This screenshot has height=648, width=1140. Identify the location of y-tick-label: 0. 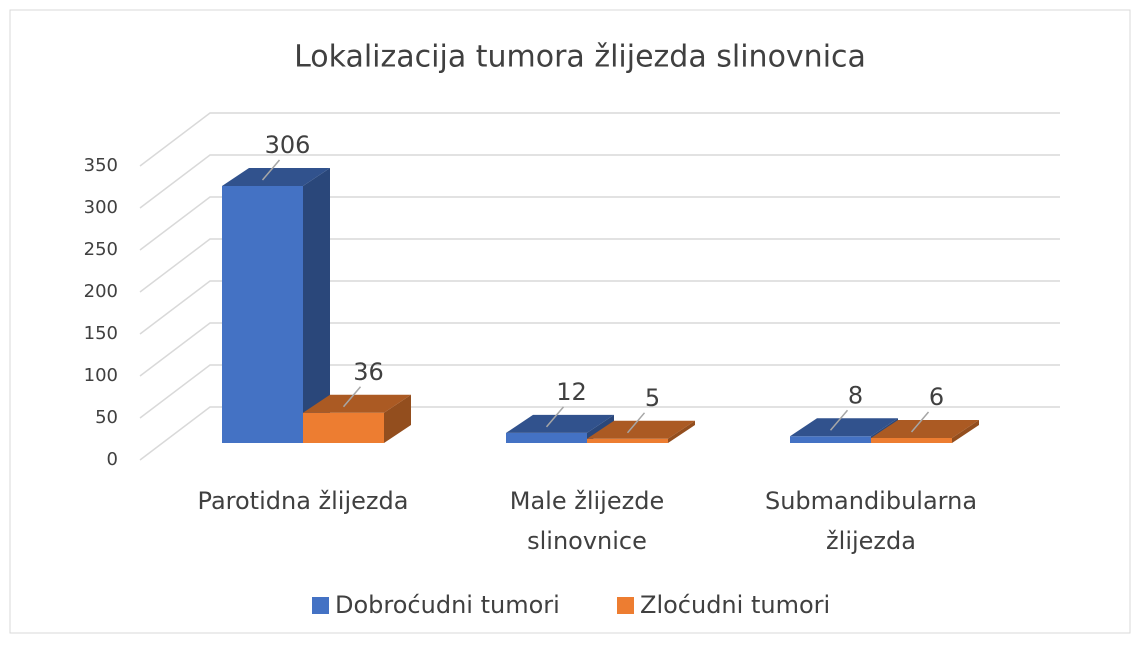
(112, 459).